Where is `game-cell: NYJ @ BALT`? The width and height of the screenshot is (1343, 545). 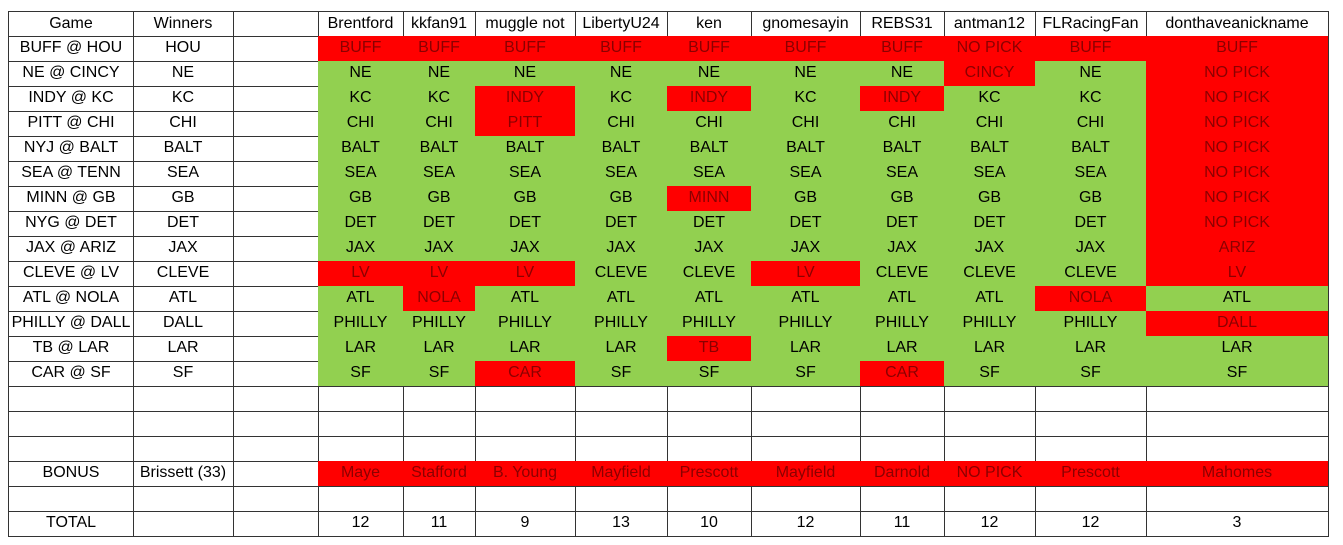 game-cell: NYJ @ BALT is located at coordinates (71, 149).